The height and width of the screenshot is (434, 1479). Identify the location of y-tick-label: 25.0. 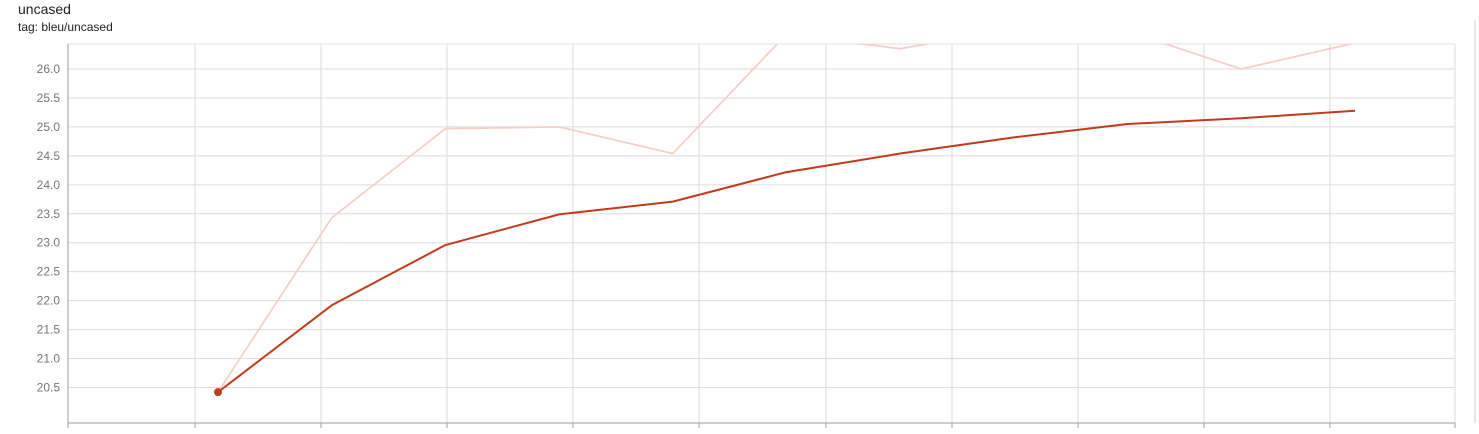
(49, 127).